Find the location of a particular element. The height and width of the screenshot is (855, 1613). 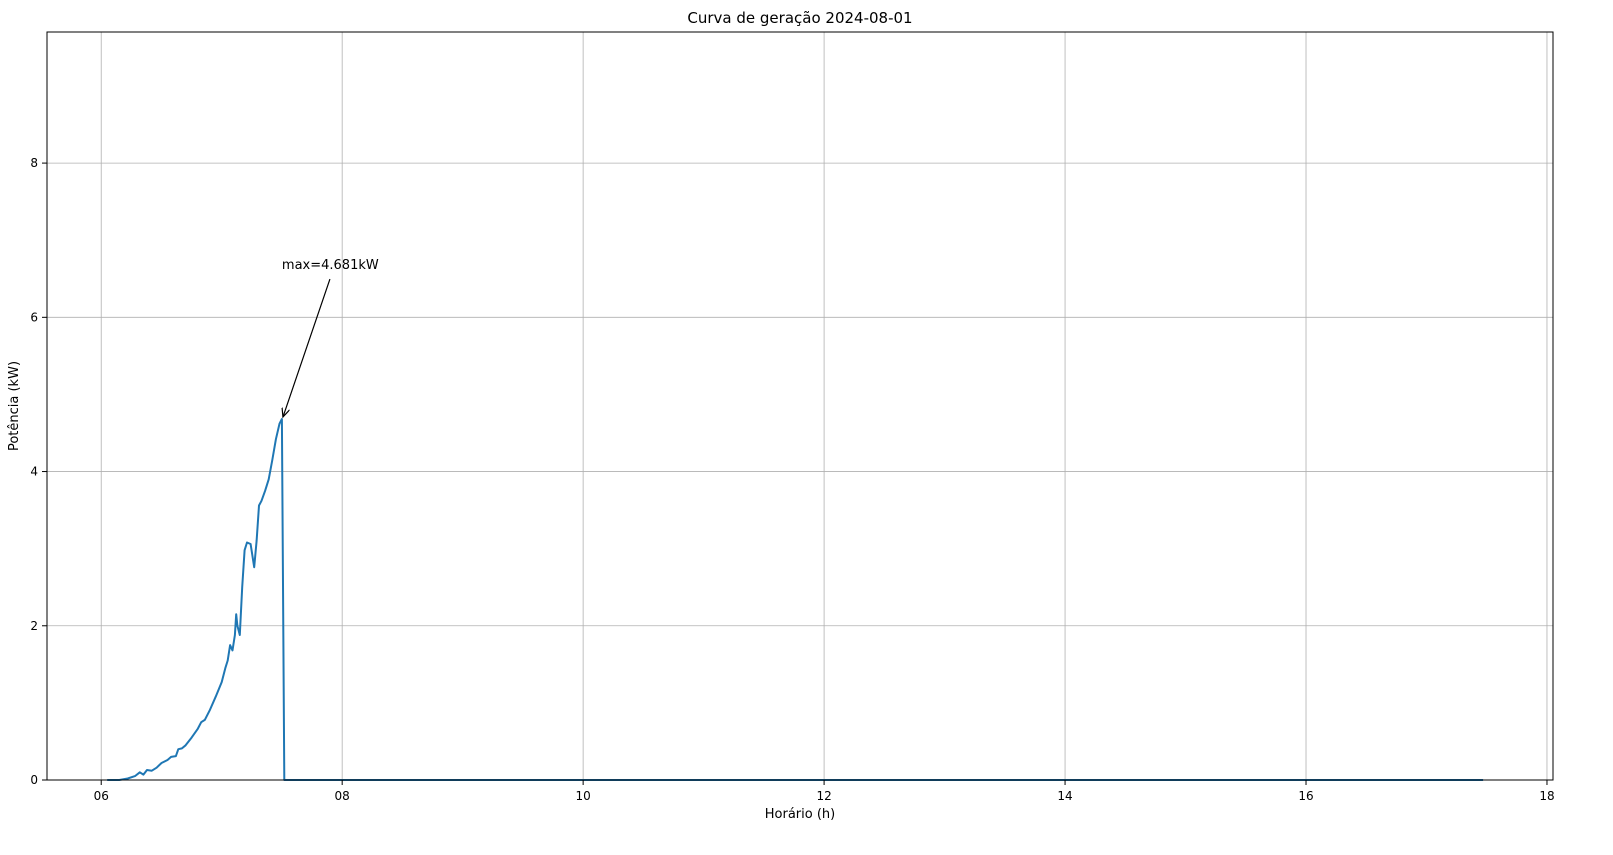

y-tick-label: 4 is located at coordinates (34, 472).